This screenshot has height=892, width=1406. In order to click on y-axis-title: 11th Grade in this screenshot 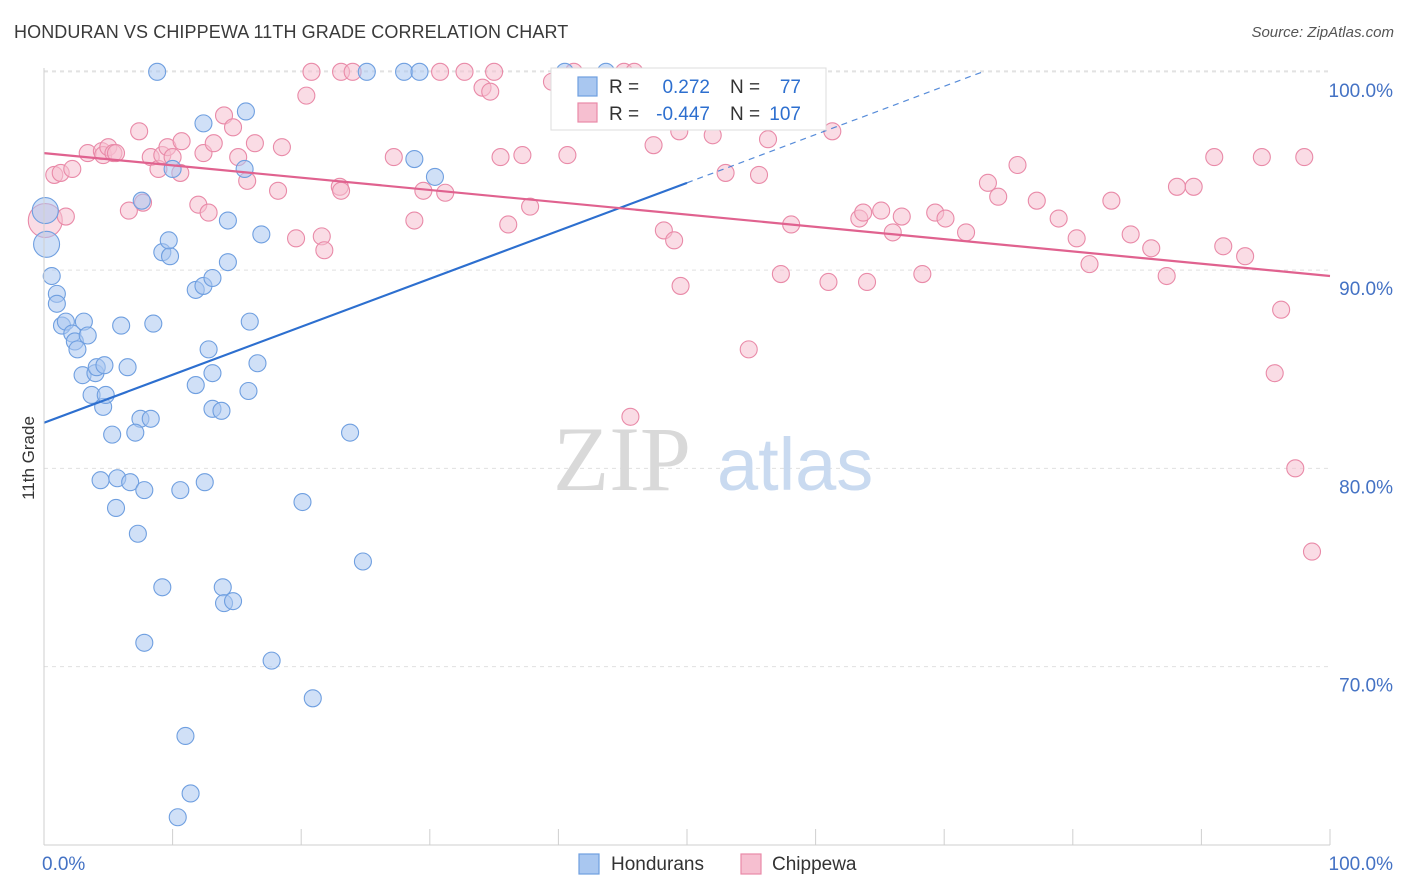, I will do `click(28, 458)`.